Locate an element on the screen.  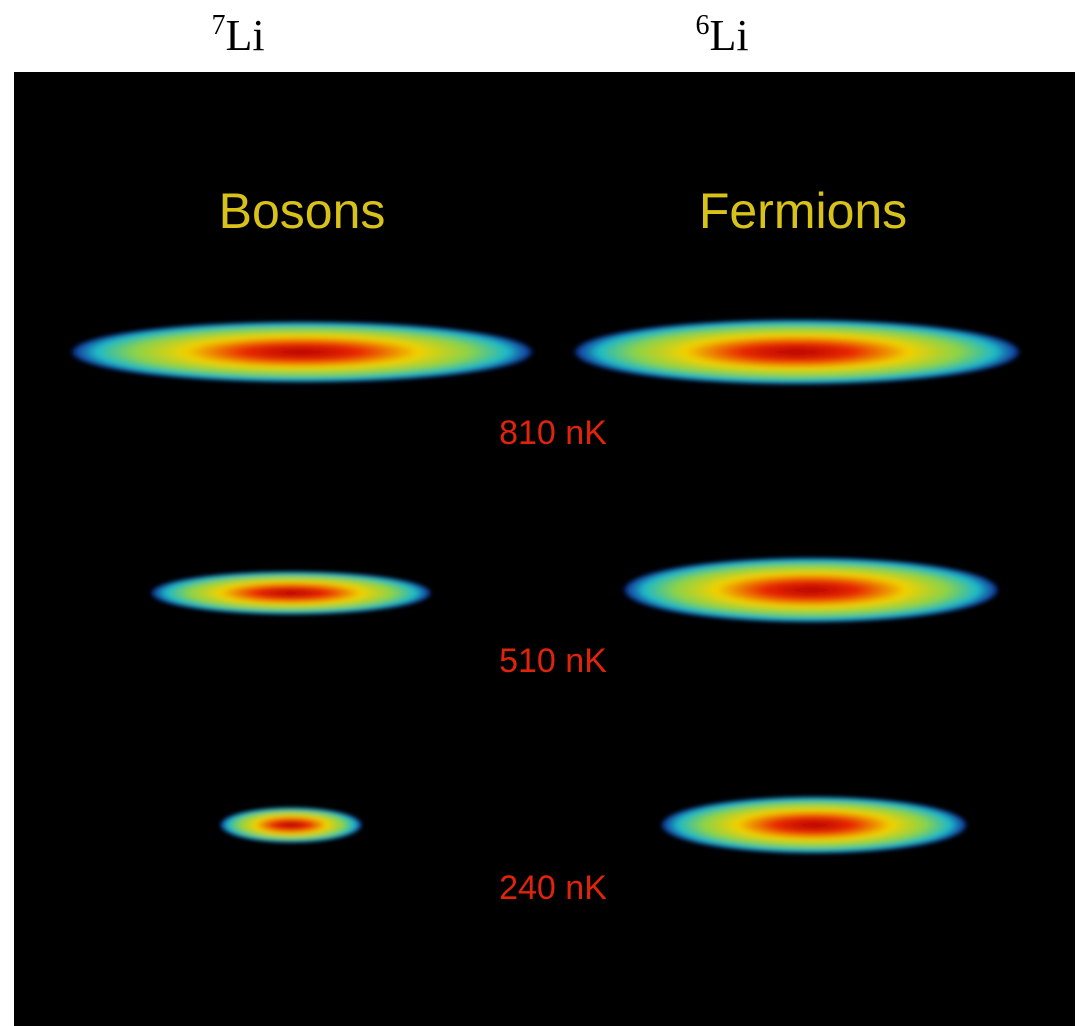
mass-number: 6 is located at coordinates (702, 25).